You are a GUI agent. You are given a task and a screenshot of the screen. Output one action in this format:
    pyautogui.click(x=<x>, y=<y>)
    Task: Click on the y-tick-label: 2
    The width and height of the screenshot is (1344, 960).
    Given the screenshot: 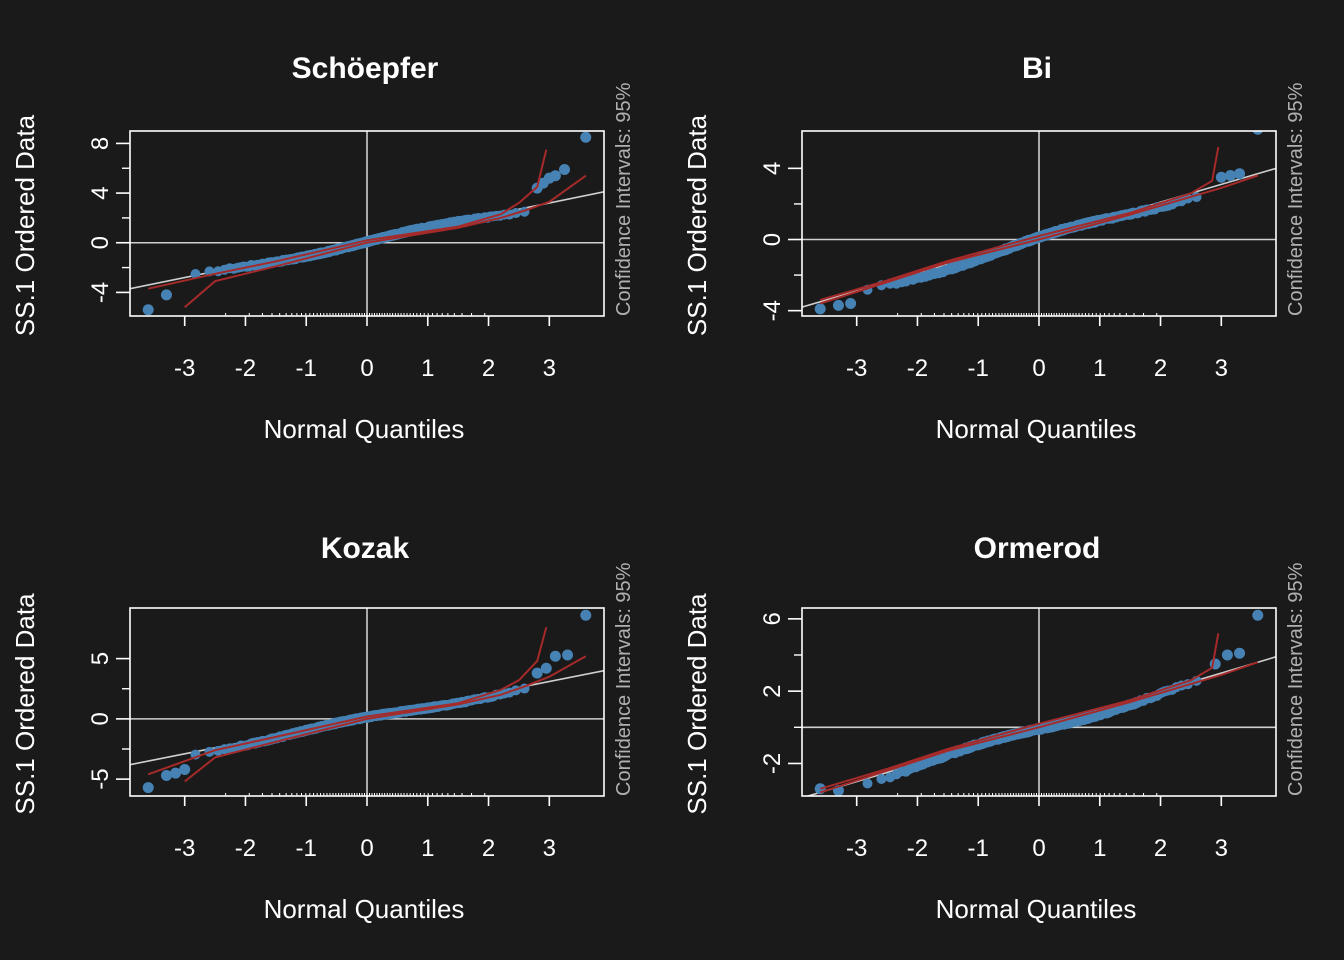 What is the action you would take?
    pyautogui.click(x=772, y=690)
    